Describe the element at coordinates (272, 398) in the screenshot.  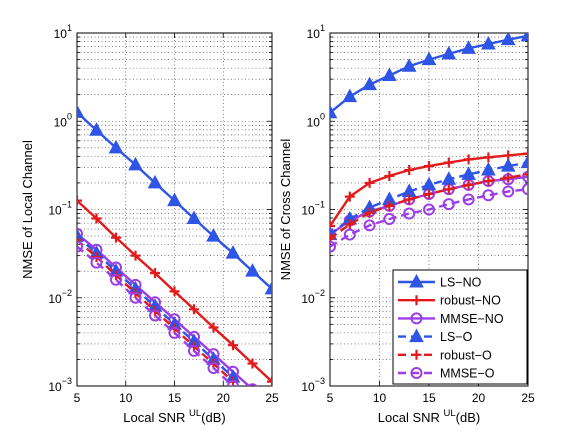
I see `x-tick-label: 25` at that location.